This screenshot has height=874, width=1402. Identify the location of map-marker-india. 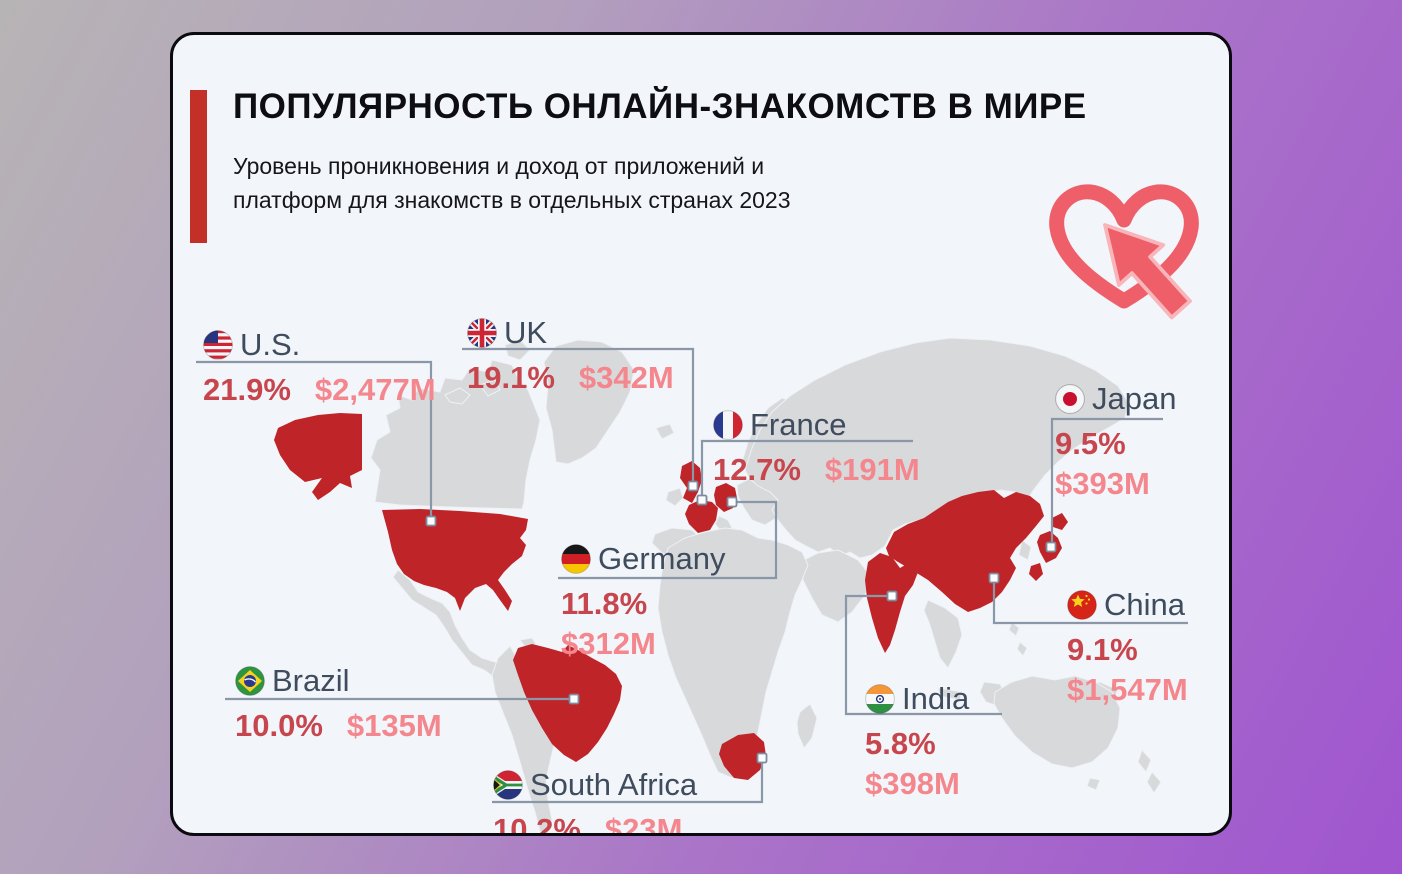
(892, 596).